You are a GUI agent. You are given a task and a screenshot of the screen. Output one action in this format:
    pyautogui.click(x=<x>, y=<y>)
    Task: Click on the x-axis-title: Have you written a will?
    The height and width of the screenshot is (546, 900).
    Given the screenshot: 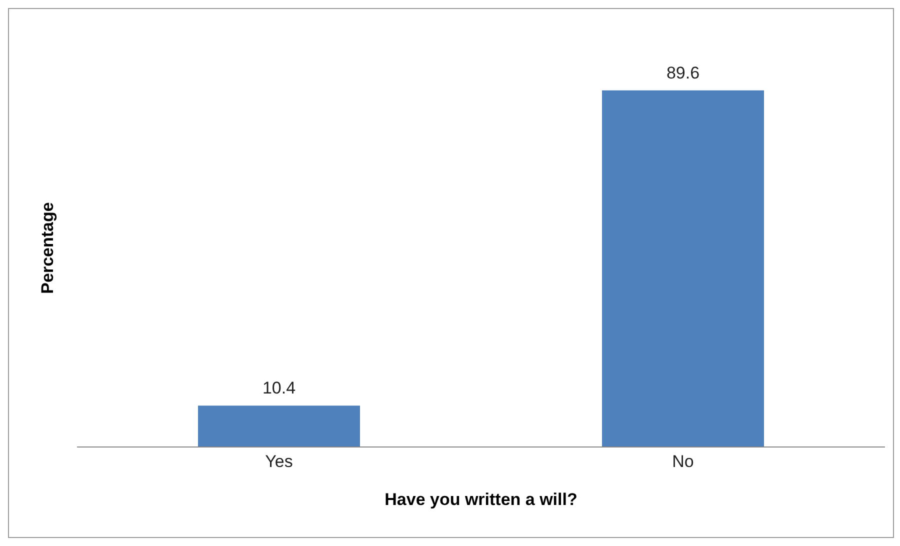 What is the action you would take?
    pyautogui.click(x=481, y=499)
    